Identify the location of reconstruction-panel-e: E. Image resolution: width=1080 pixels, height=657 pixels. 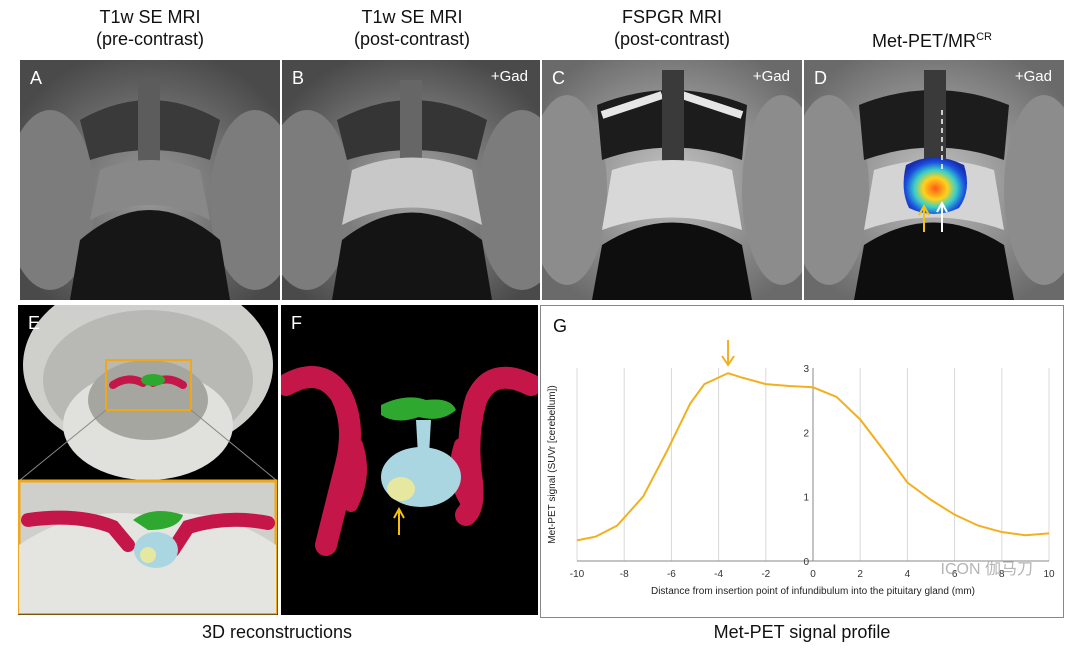
(148, 460).